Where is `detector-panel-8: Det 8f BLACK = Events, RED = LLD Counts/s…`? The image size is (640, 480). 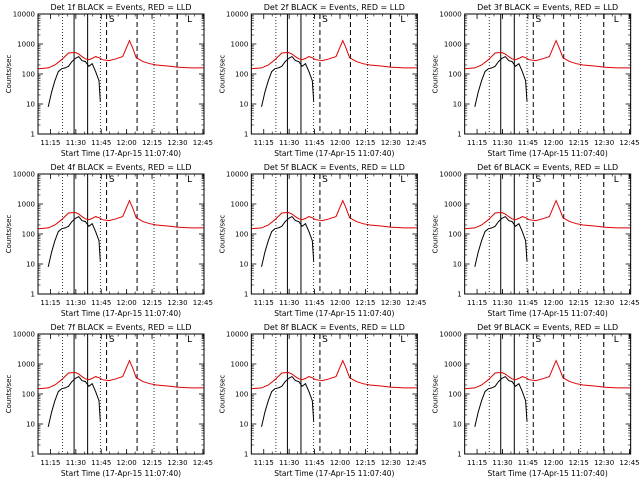 detector-panel-8: Det 8f BLACK = Events, RED = LLD Counts/s… is located at coordinates (322, 400).